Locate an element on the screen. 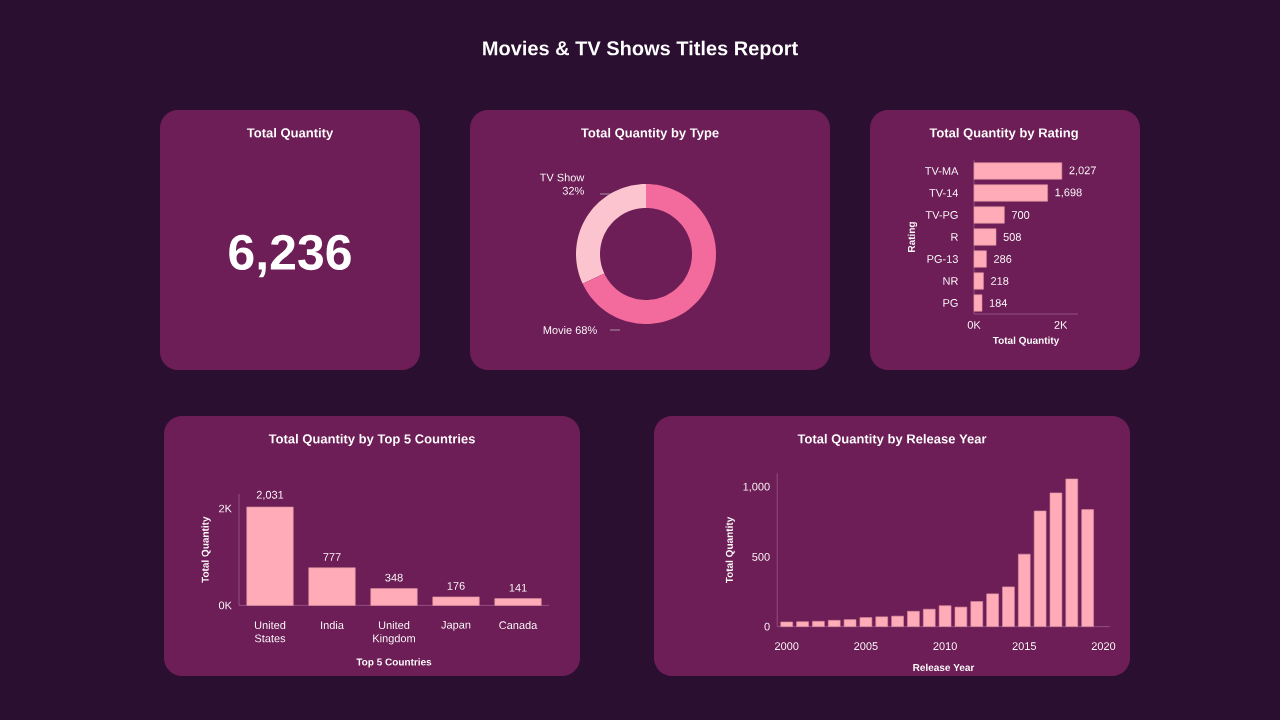 This screenshot has height=720, width=1280. text: Movies & TV Shows Titles Report is located at coordinates (640, 50).